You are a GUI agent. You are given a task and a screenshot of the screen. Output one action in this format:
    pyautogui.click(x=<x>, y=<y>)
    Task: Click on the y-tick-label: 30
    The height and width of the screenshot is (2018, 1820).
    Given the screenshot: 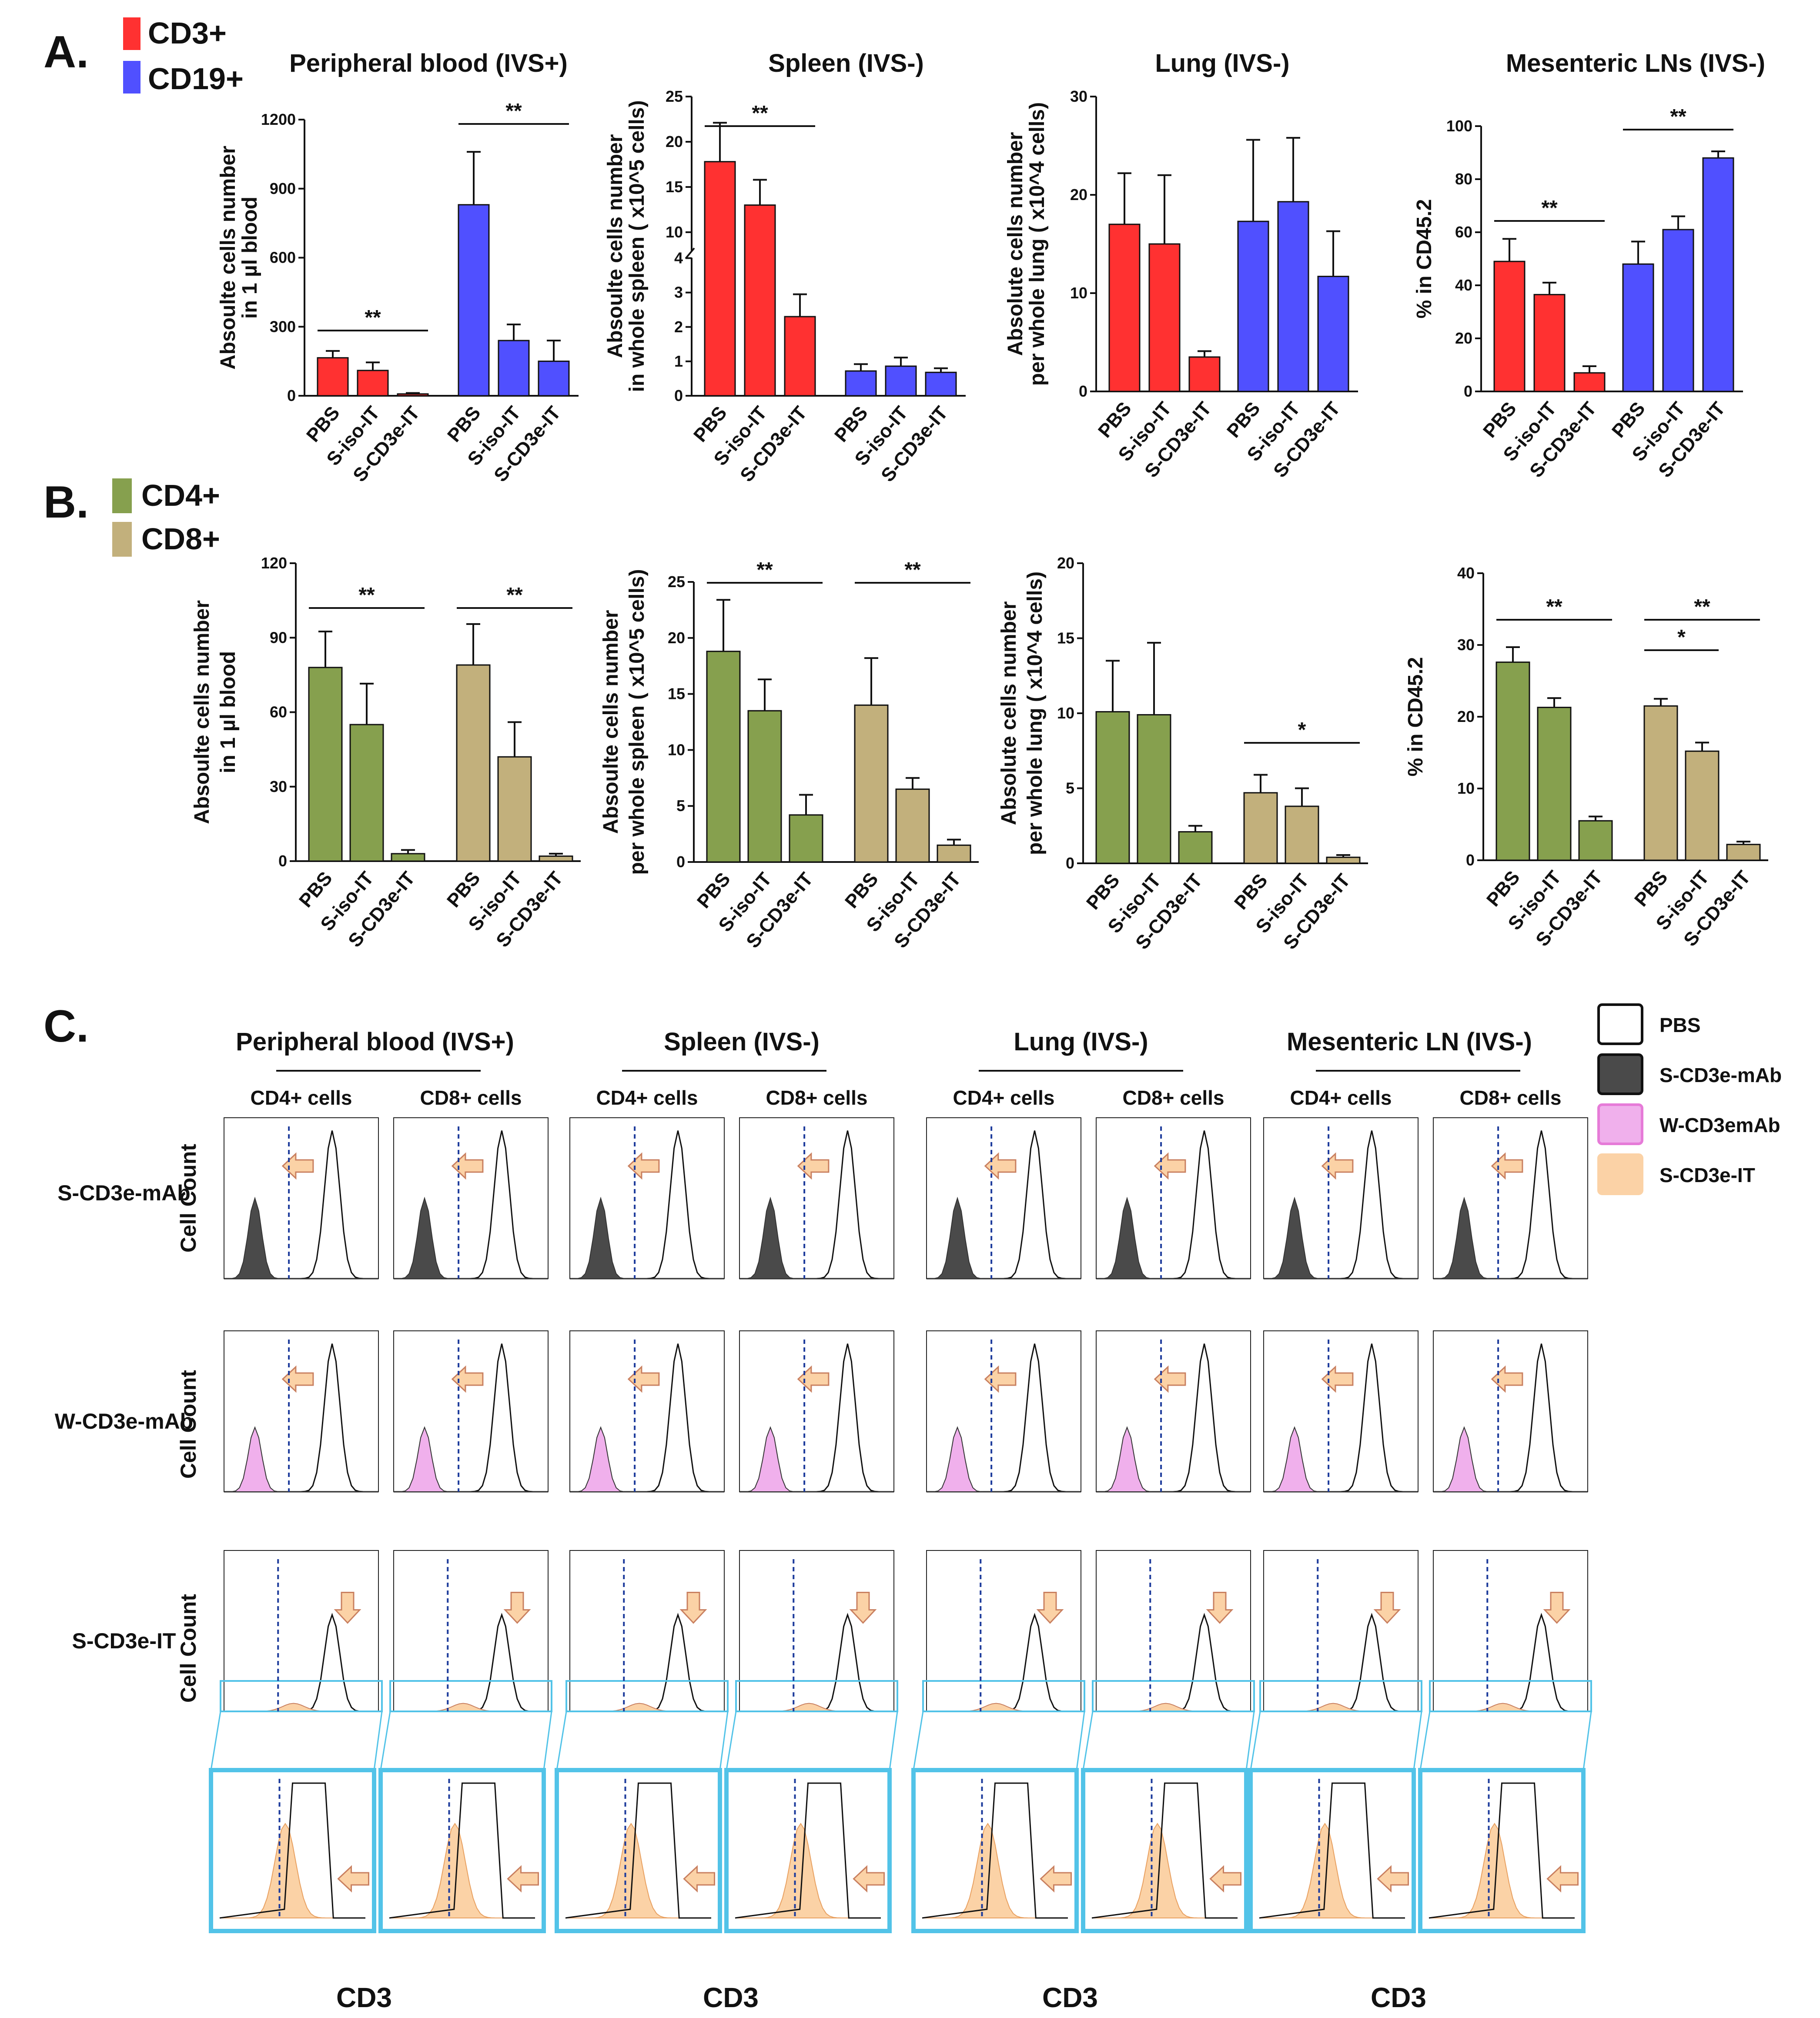 What is the action you would take?
    pyautogui.click(x=1078, y=96)
    